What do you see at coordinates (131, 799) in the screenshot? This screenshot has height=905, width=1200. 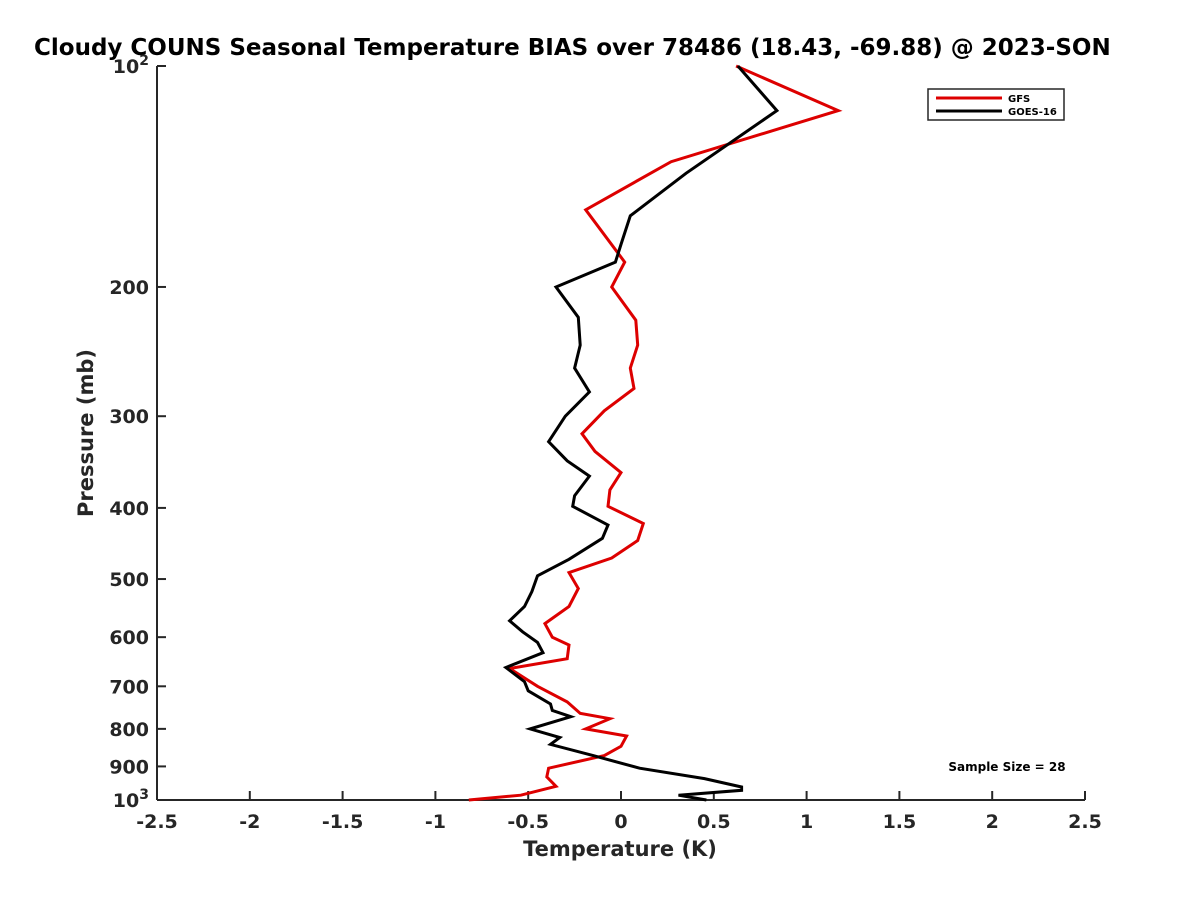 I see `y-tick-label: 10³` at bounding box center [131, 799].